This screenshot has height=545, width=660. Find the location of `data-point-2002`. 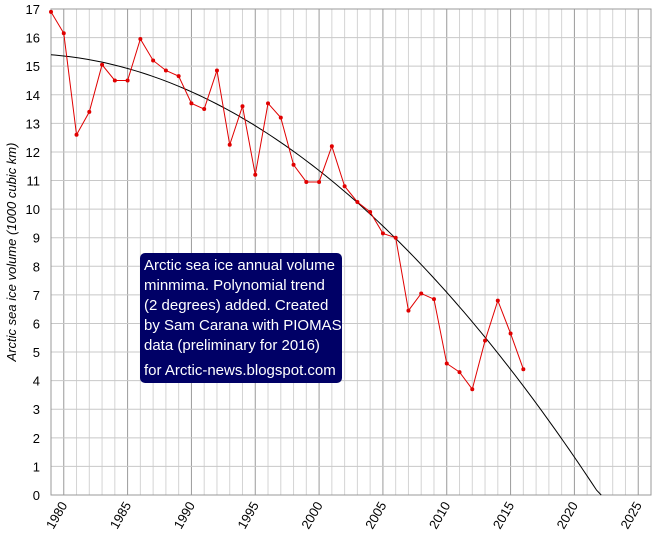

data-point-2002 is located at coordinates (344, 186).